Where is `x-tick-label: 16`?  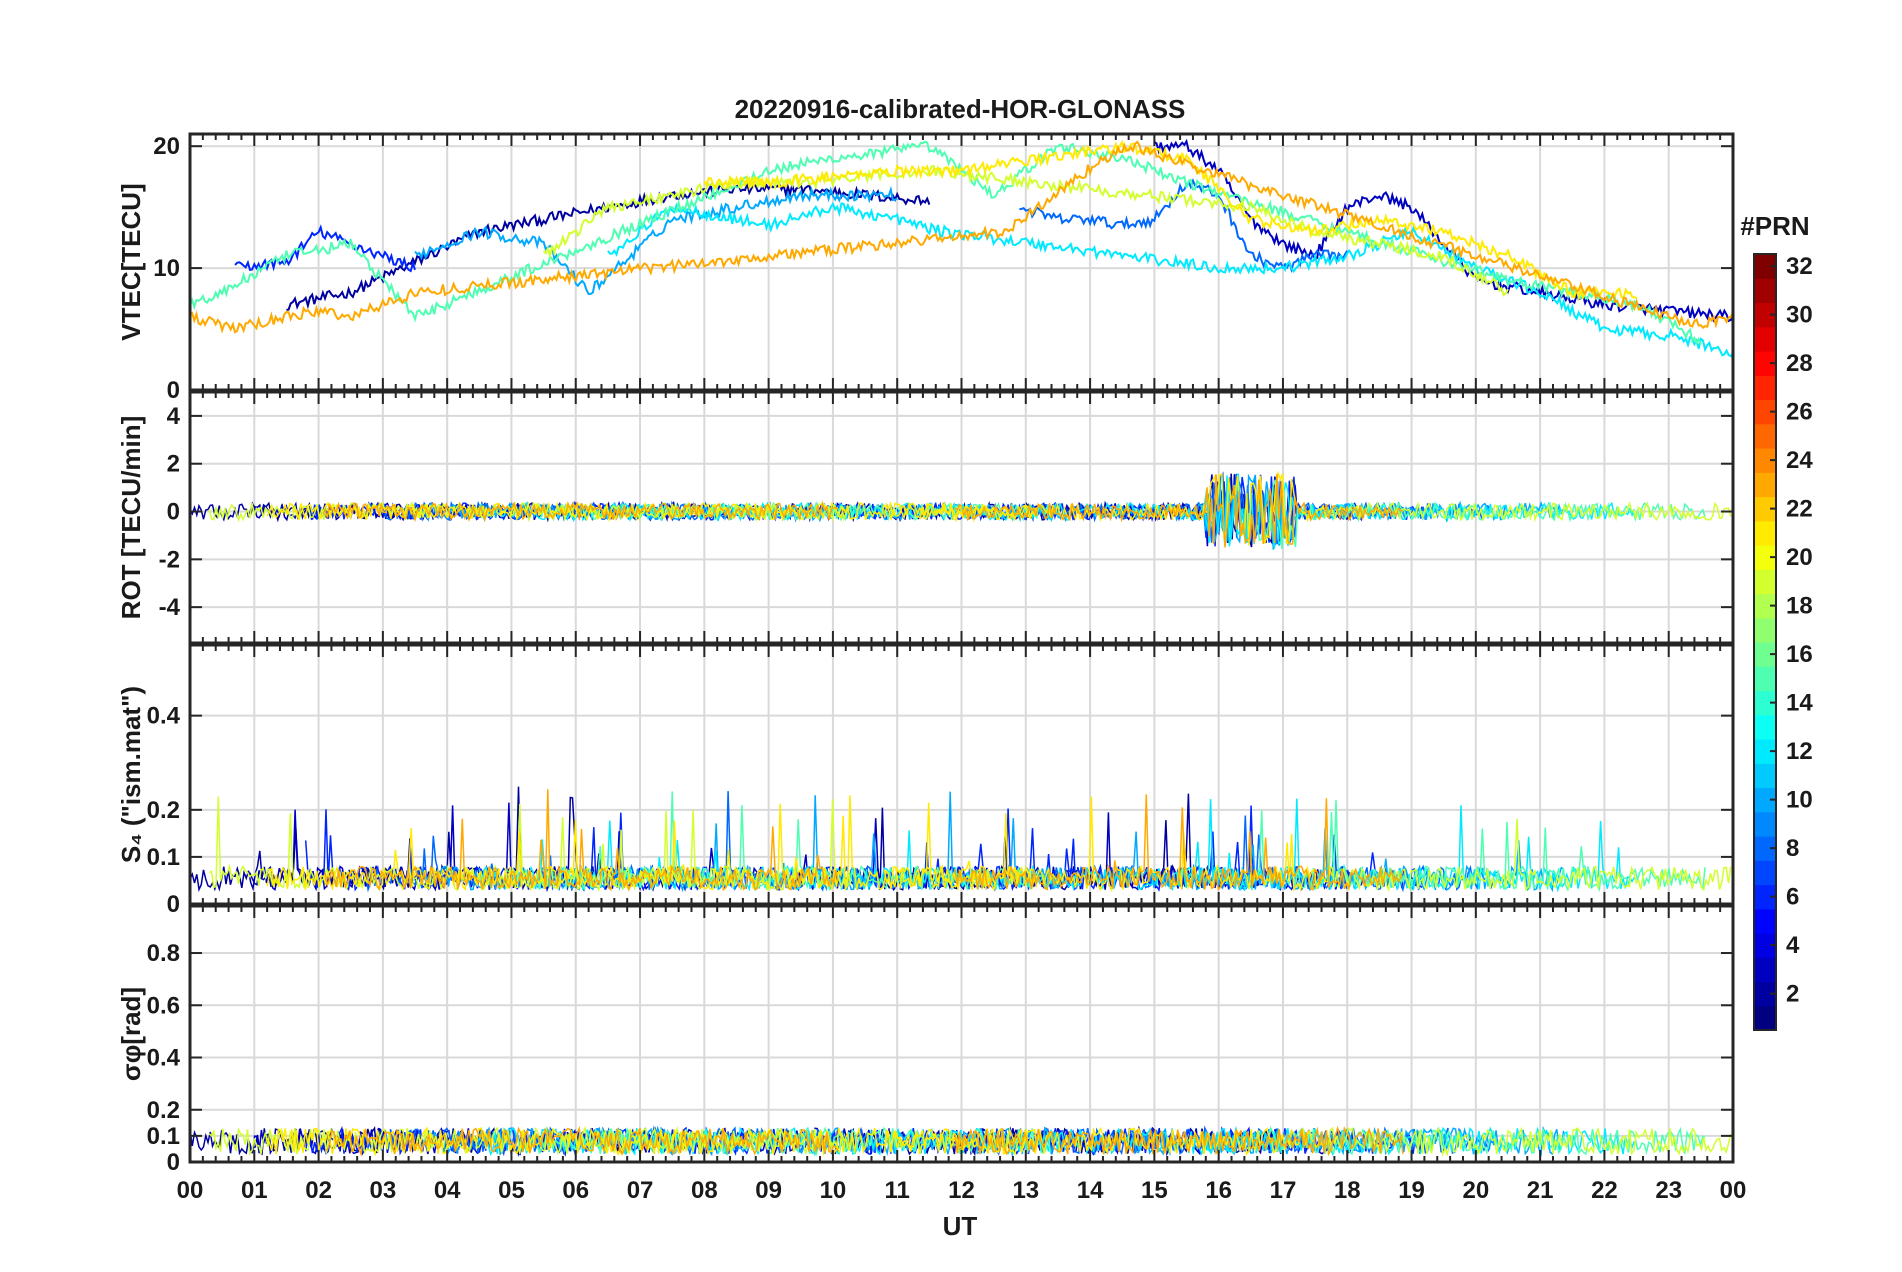 x-tick-label: 16 is located at coordinates (1218, 1190).